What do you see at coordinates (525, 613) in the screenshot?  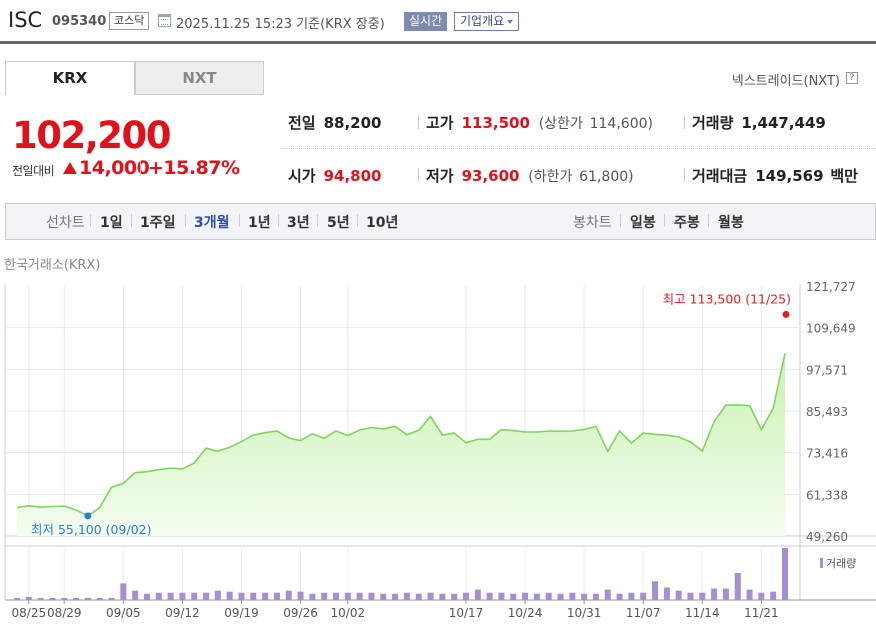 I see `x-tick-label: 10/24` at bounding box center [525, 613].